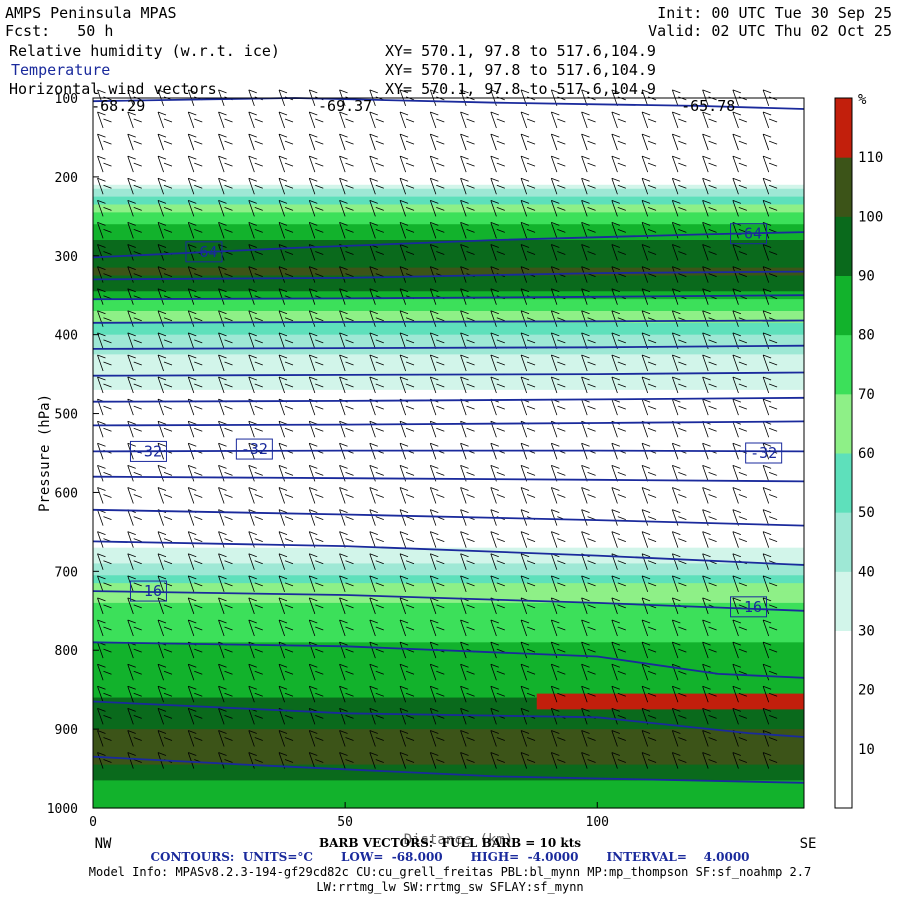 The width and height of the screenshot is (900, 900). What do you see at coordinates (763, 453) in the screenshot?
I see `contour-label: -32` at bounding box center [763, 453].